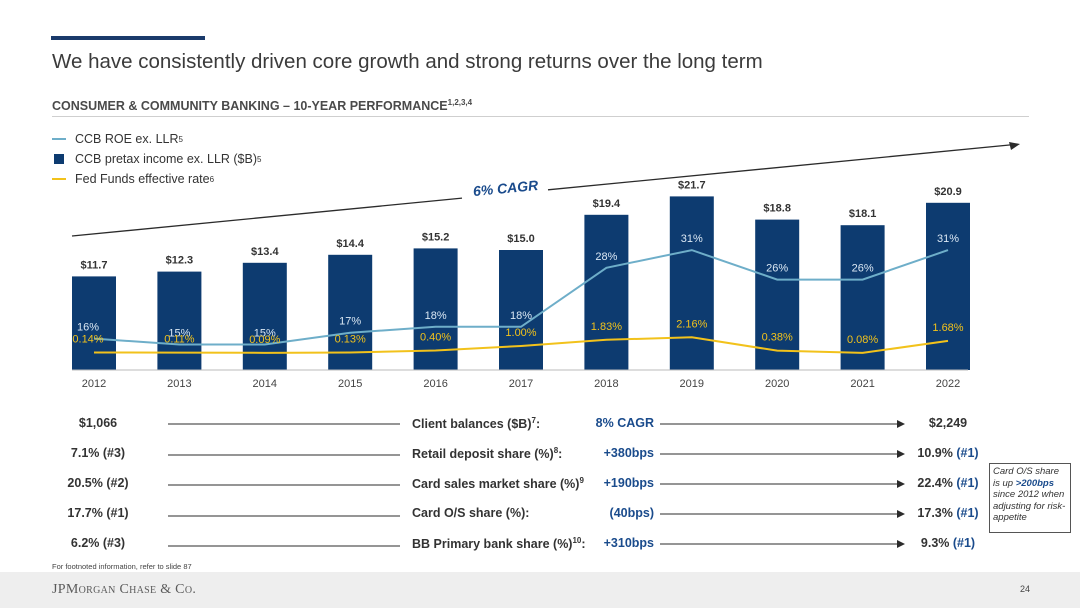  Describe the element at coordinates (1035, 483) in the screenshot. I see `note-highlight: >200bps` at that location.